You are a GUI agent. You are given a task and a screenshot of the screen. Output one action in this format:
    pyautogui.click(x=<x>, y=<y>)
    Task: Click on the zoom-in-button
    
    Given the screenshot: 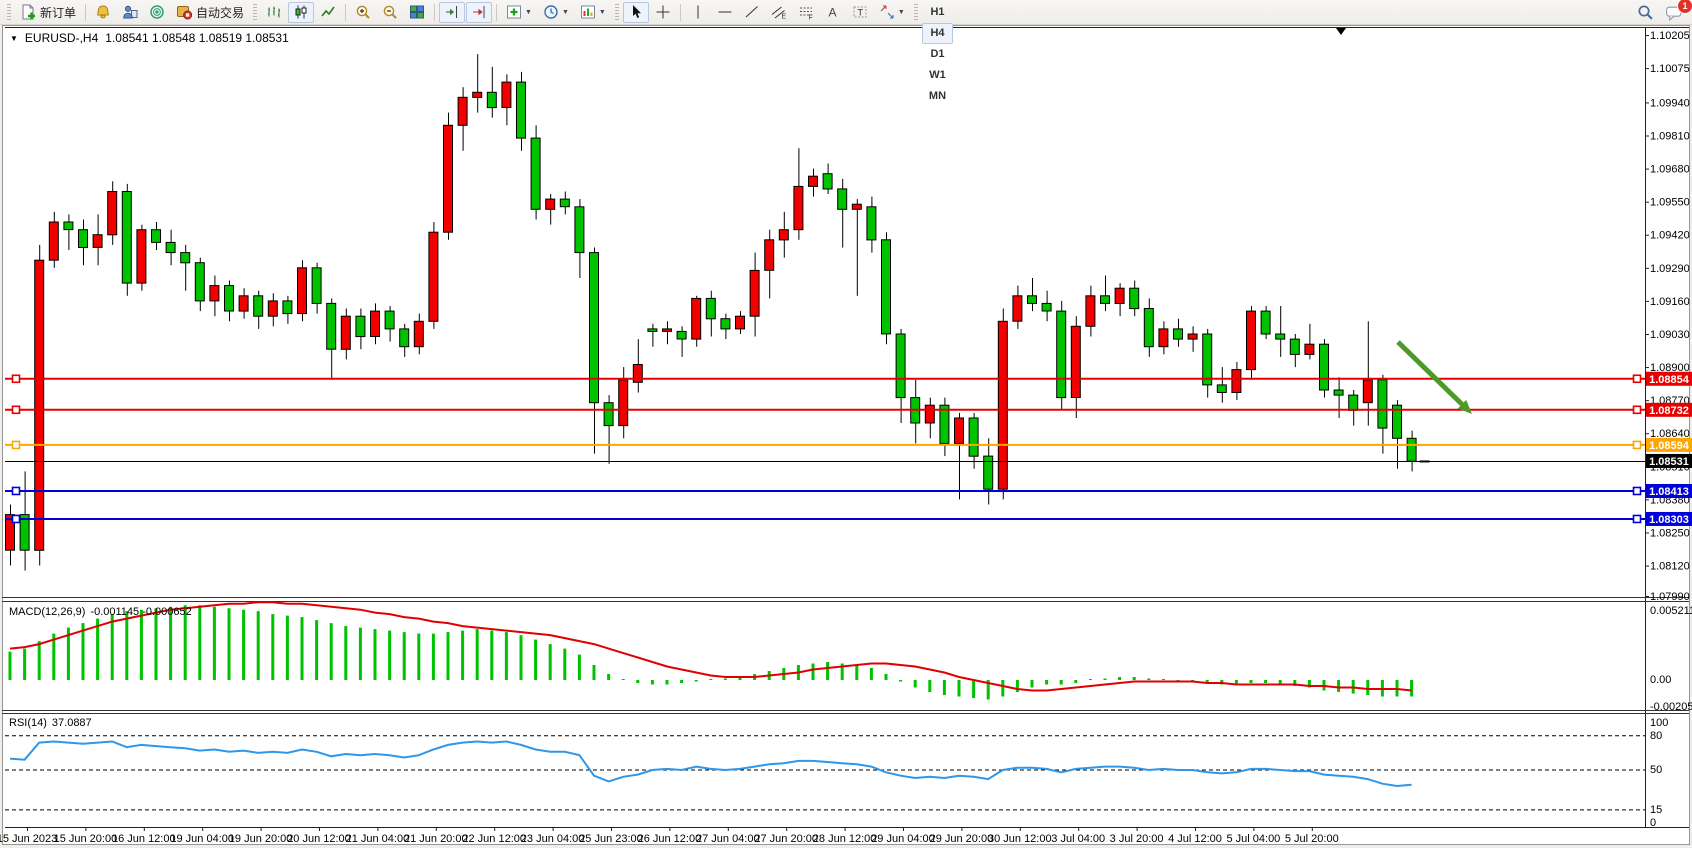 What is the action you would take?
    pyautogui.click(x=363, y=12)
    